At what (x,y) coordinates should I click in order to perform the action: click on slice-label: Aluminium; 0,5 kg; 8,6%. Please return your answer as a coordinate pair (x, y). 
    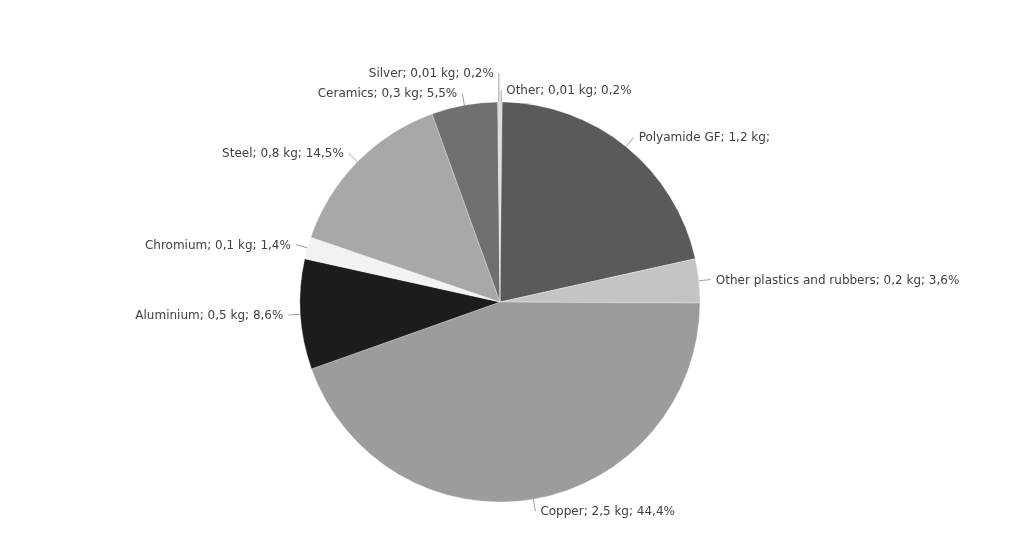
    Looking at the image, I should click on (209, 315).